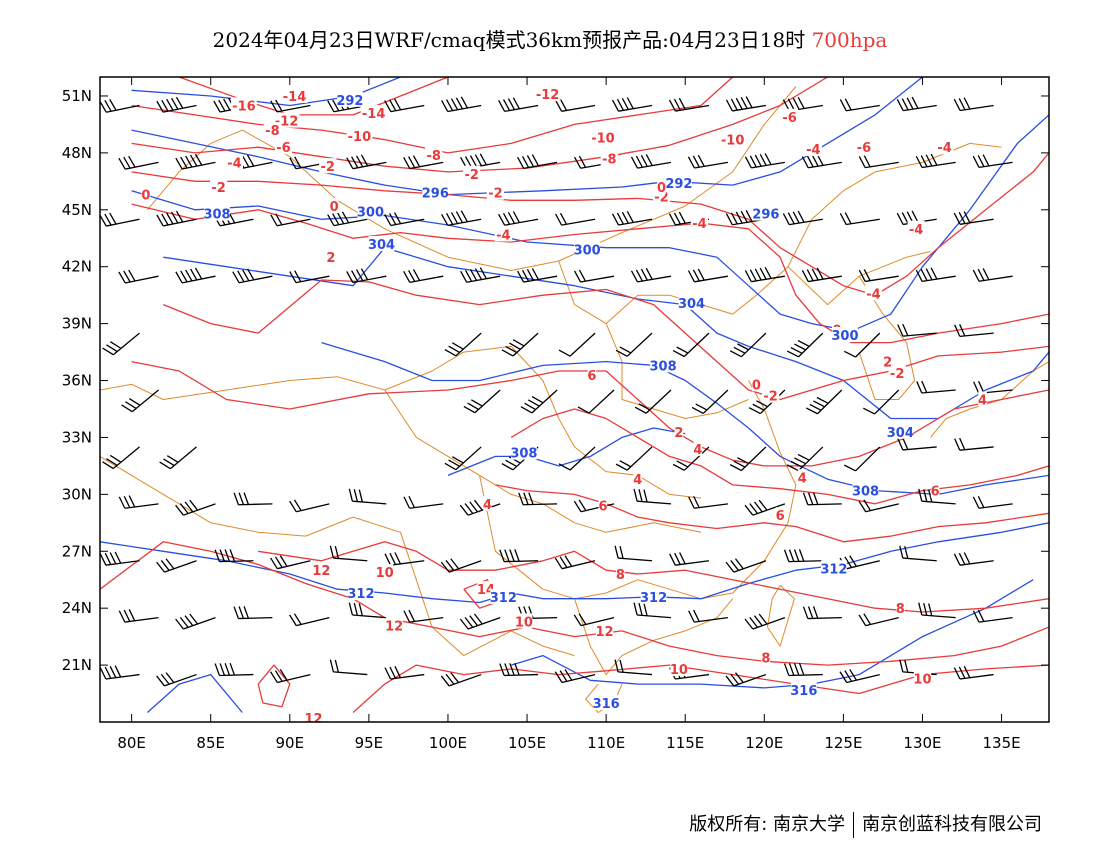 The image size is (1100, 850). I want to click on title-main: 2024年04月23日WRF/cmaq模式36km预报产品:04月23日18时, so click(509, 40).